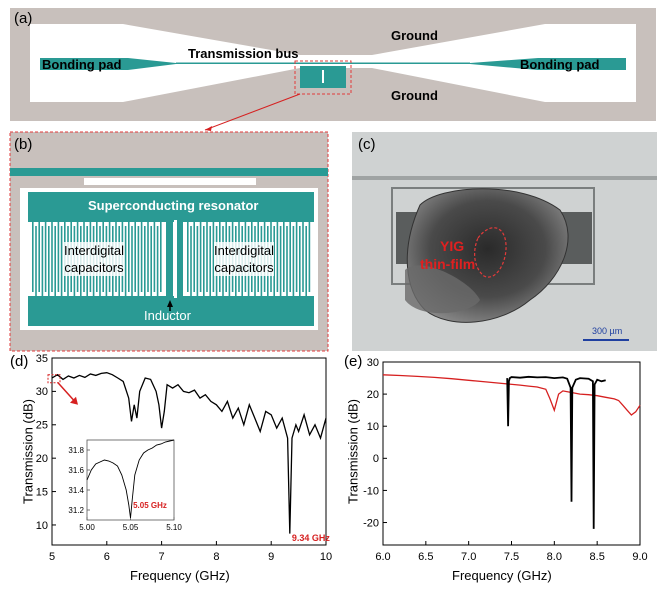  Describe the element at coordinates (42, 426) in the screenshot. I see `y-tick-label: 25` at that location.